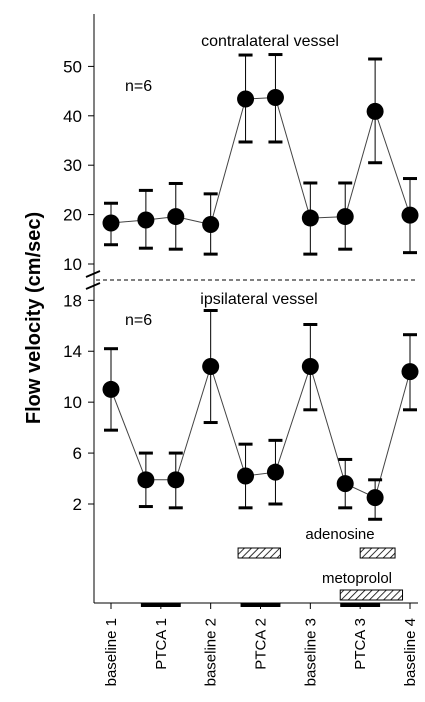 The width and height of the screenshot is (425, 702). What do you see at coordinates (72, 300) in the screenshot?
I see `y-tick-label: 18` at bounding box center [72, 300].